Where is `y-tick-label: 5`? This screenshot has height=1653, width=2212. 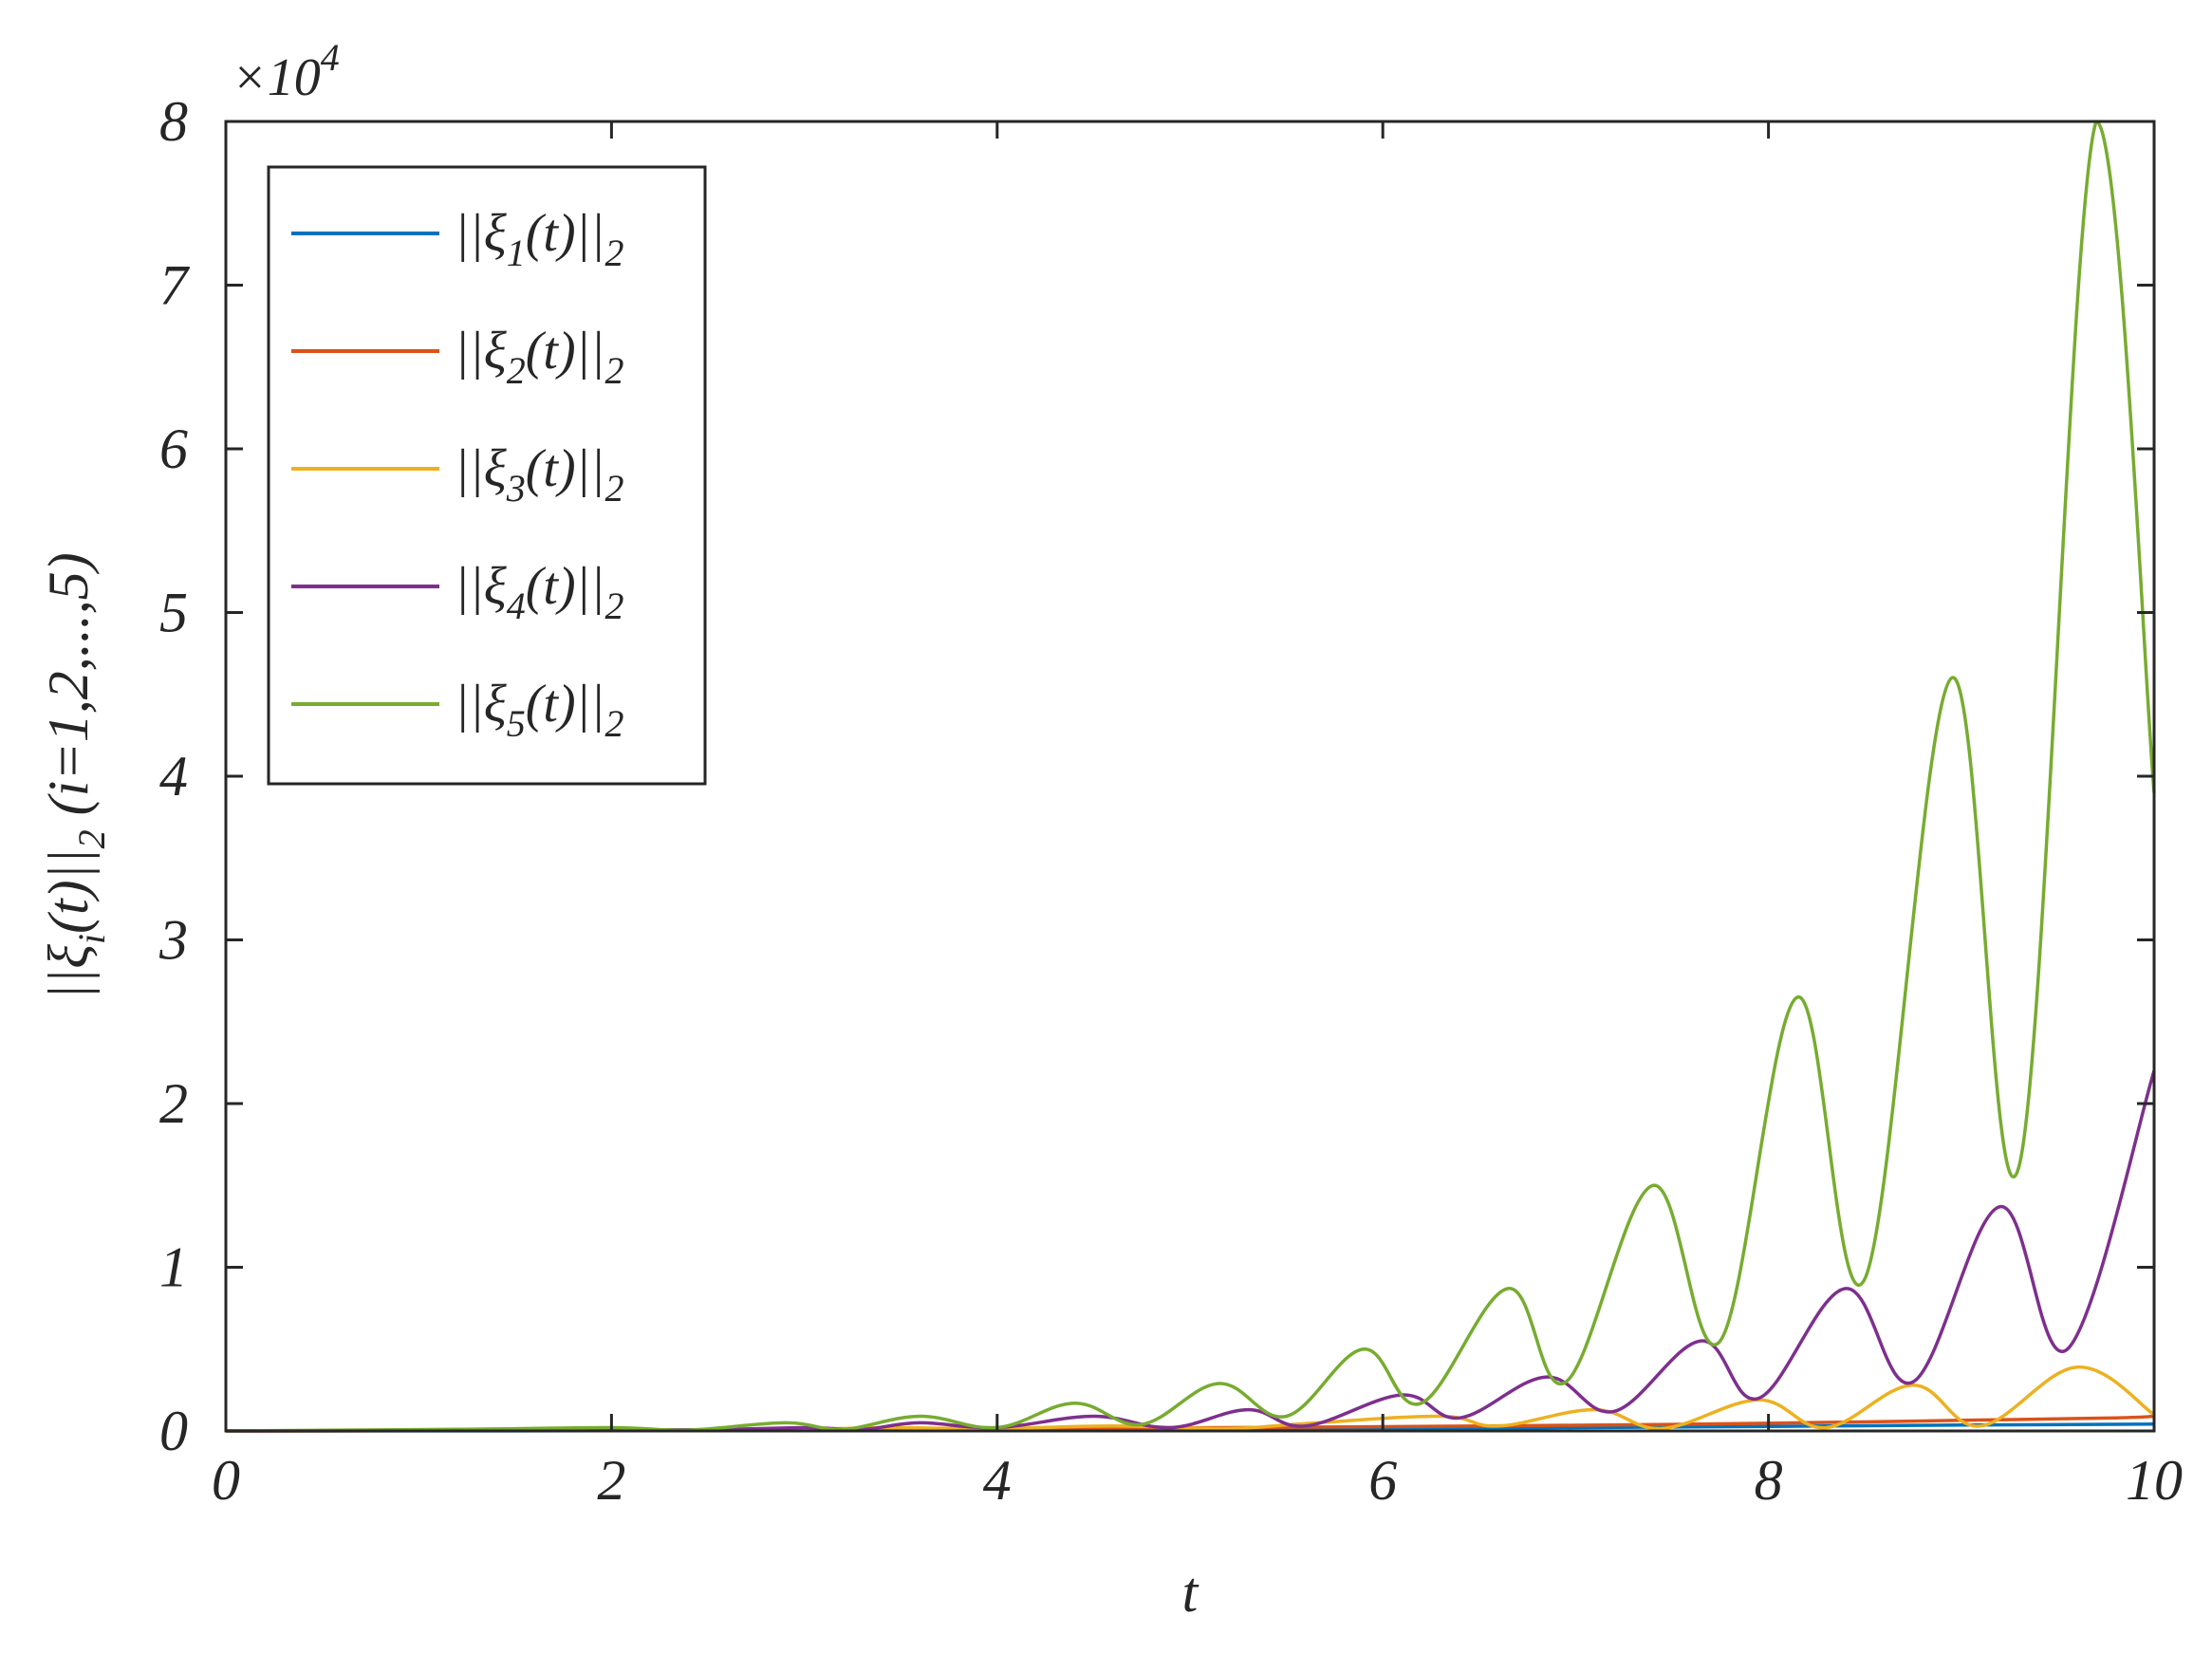 y-tick-label: 5 is located at coordinates (174, 613).